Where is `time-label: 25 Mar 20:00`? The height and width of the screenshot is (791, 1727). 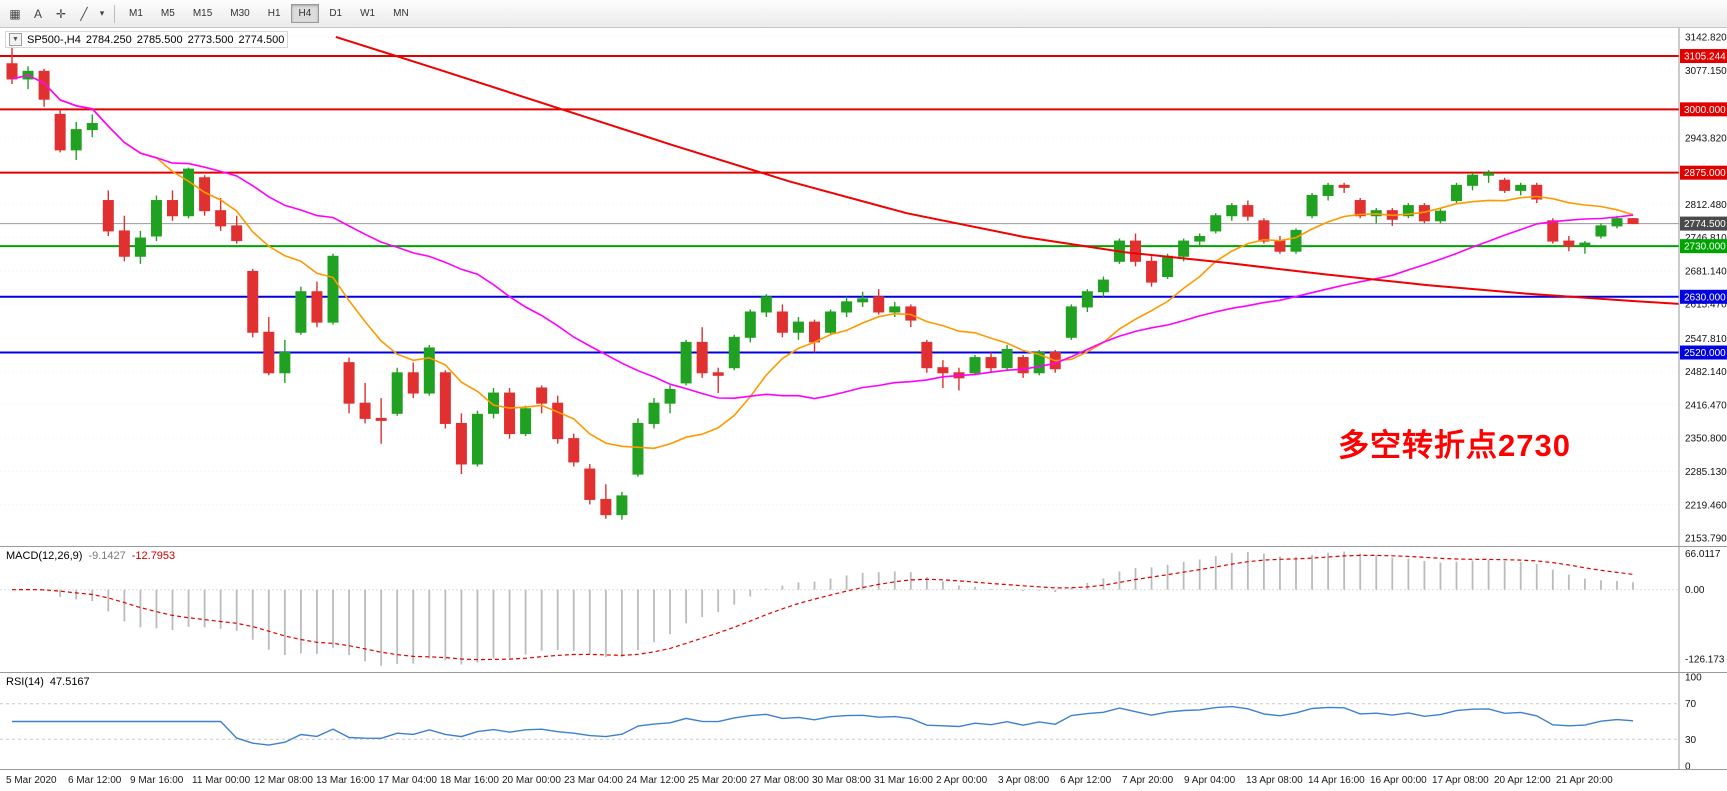 time-label: 25 Mar 20:00 is located at coordinates (717, 780).